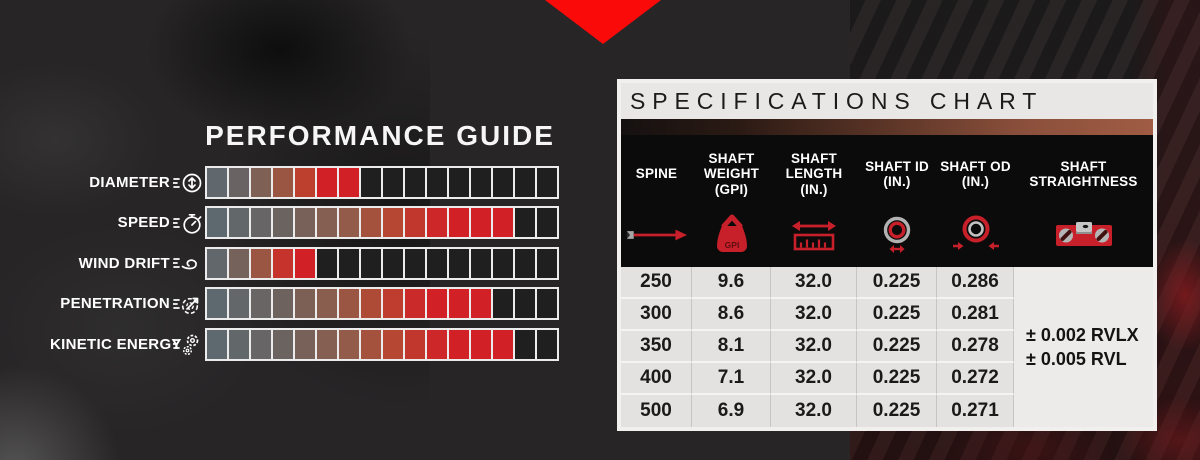  Describe the element at coordinates (975, 315) in the screenshot. I see `spec-cell: 0.281` at that location.